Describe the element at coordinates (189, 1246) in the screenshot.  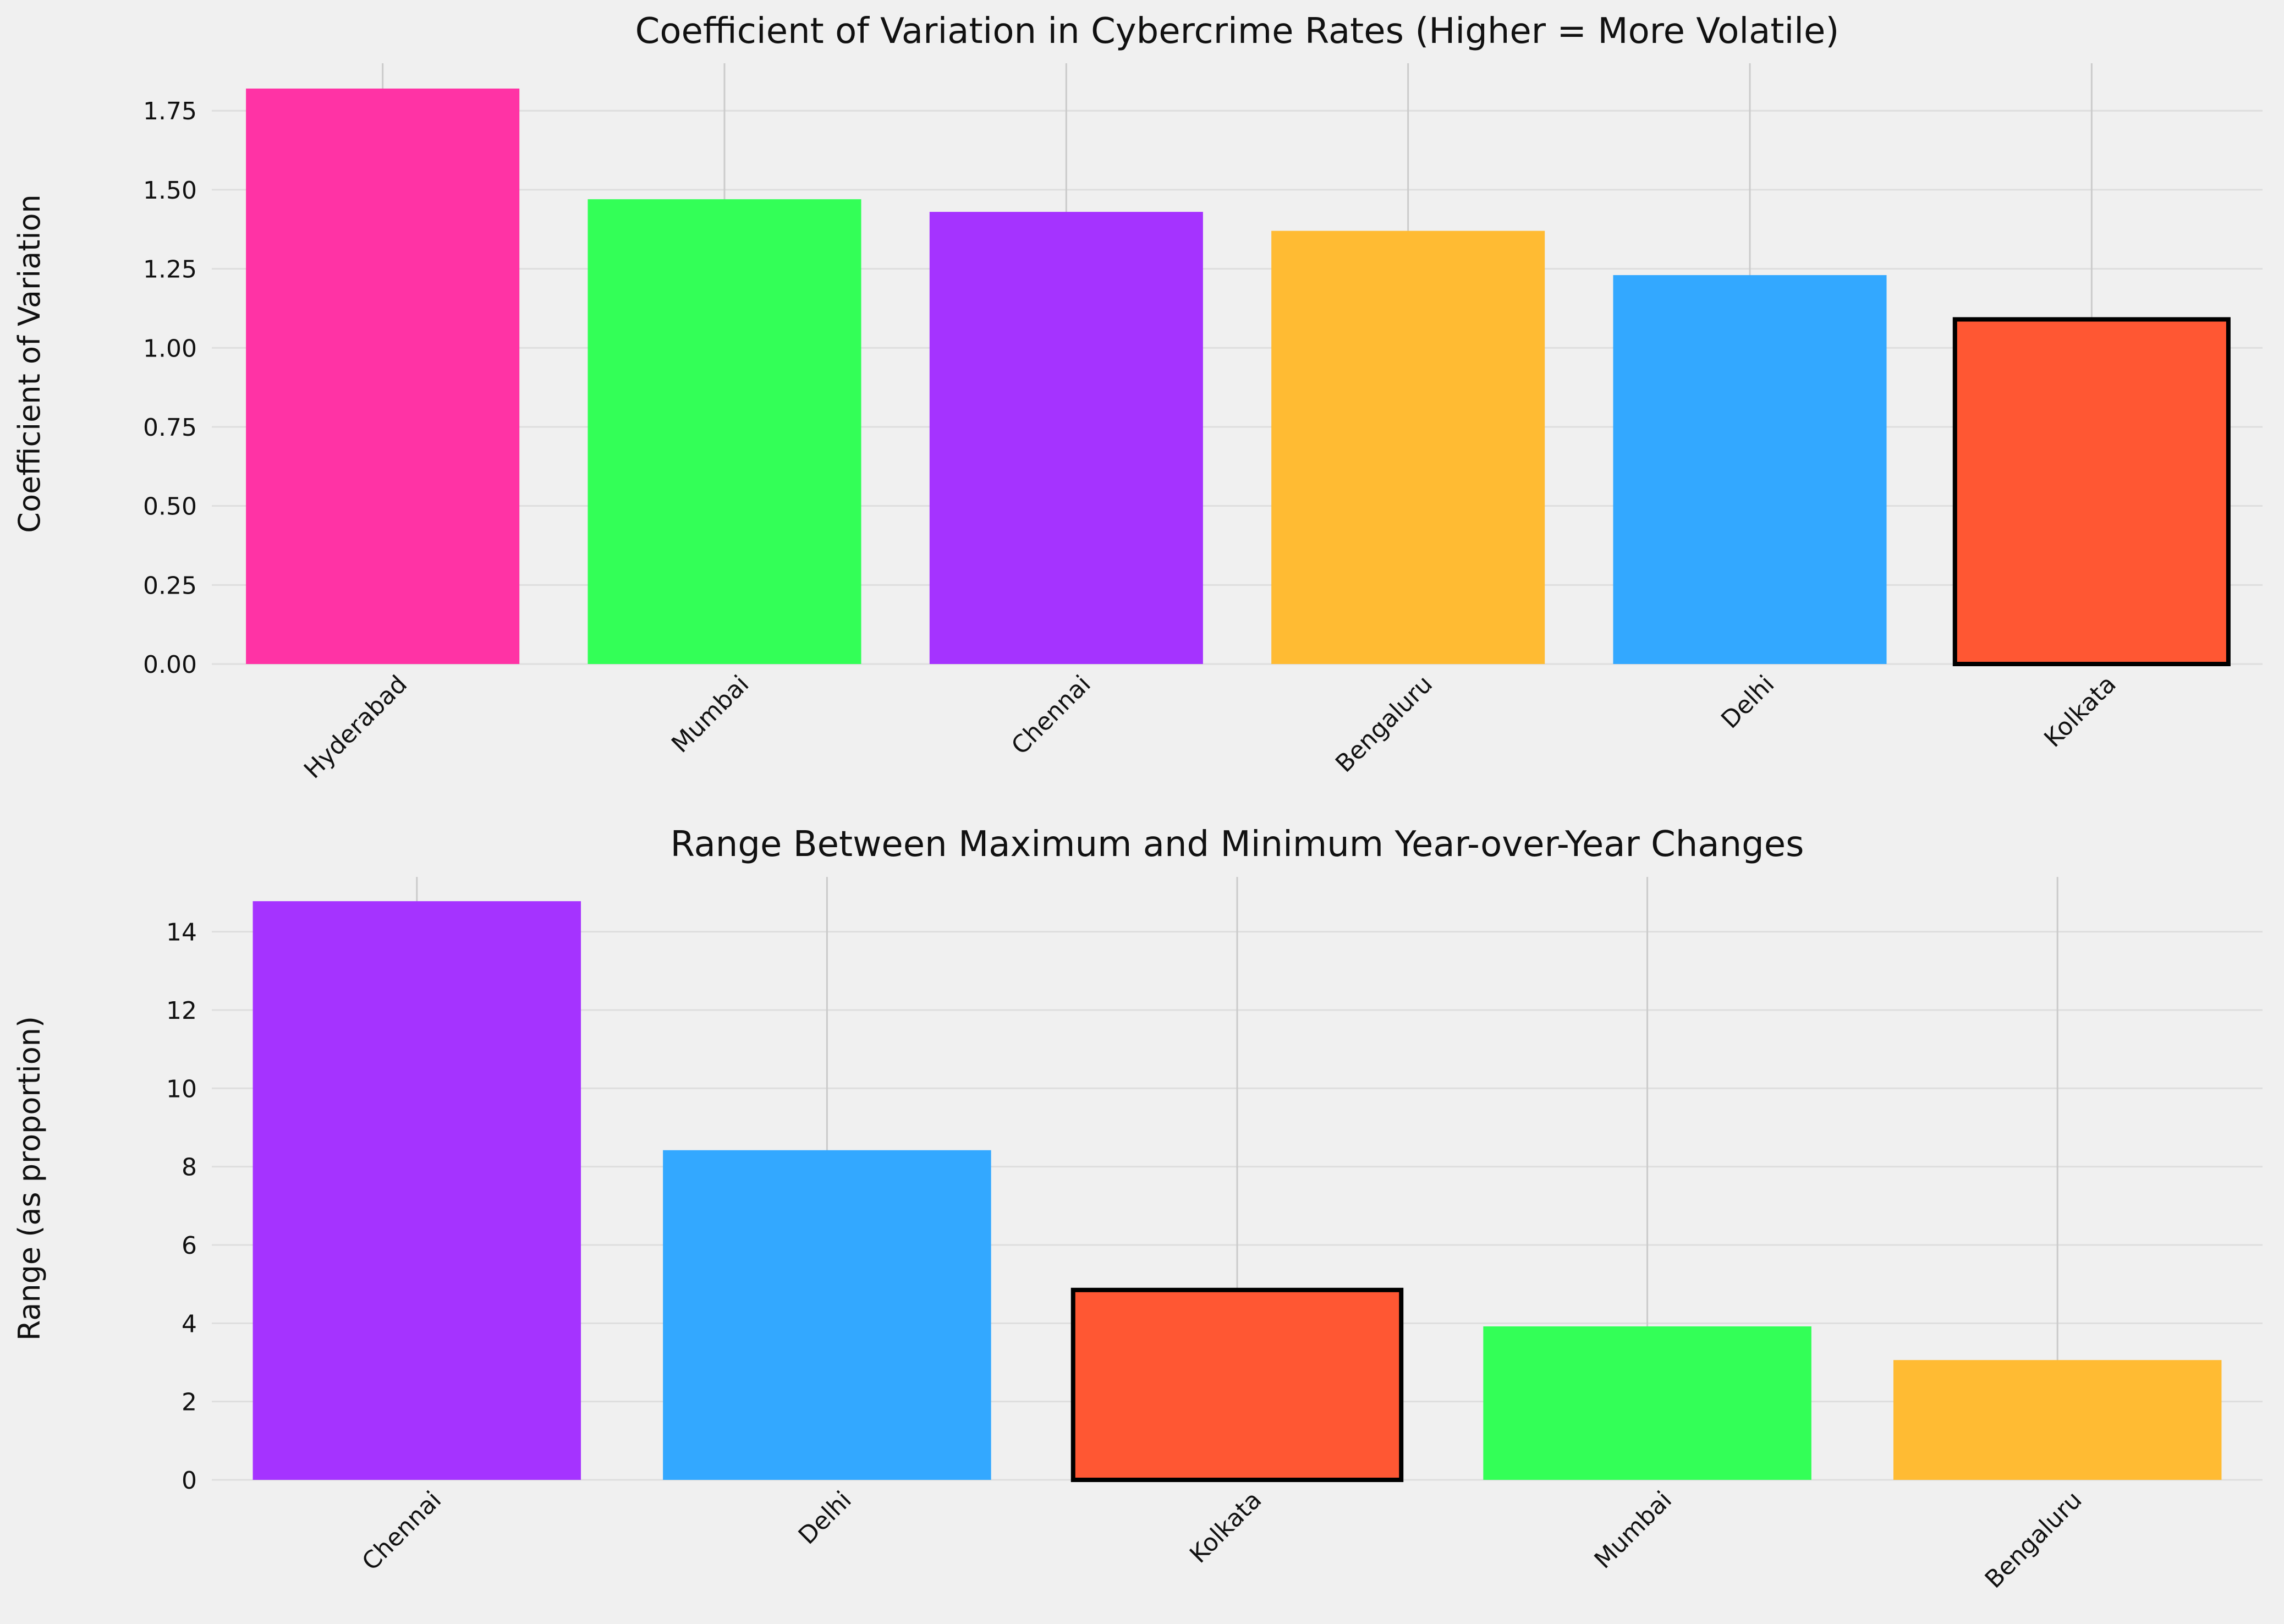
I see `y-tick-label: 6` at that location.